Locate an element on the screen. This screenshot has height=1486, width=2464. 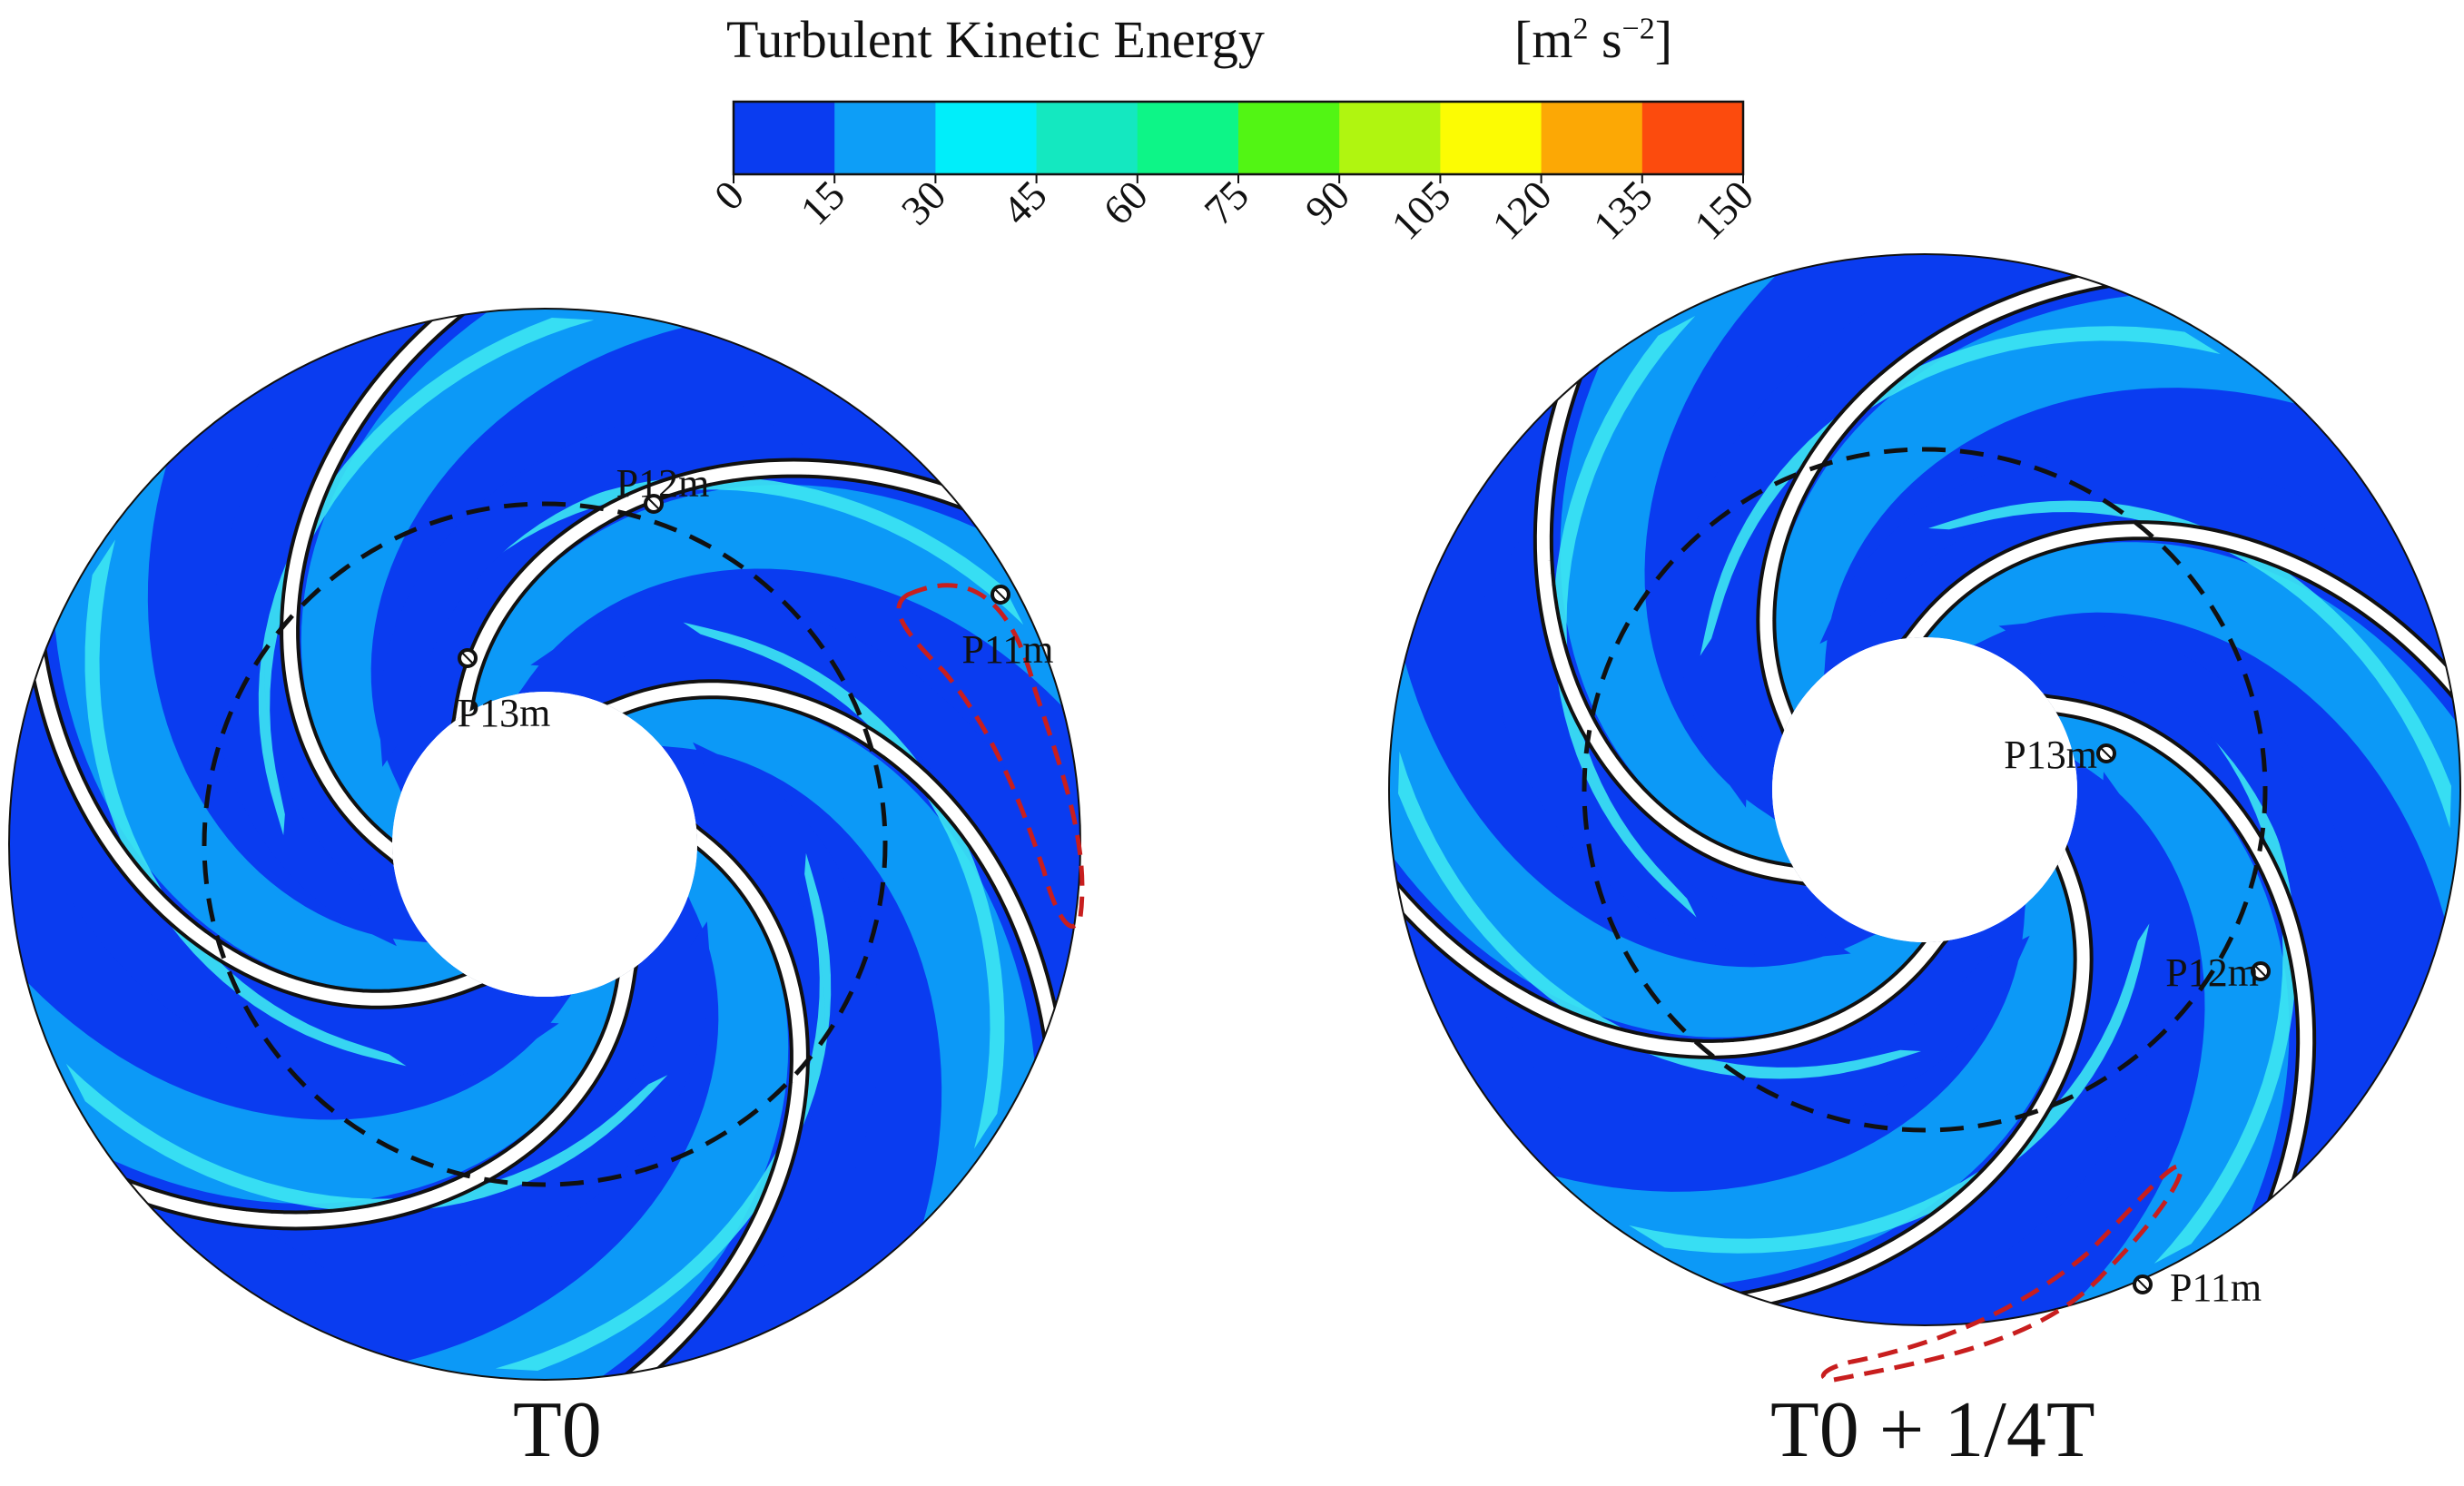
colorbar-tick-label: 15 is located at coordinates (823, 203).